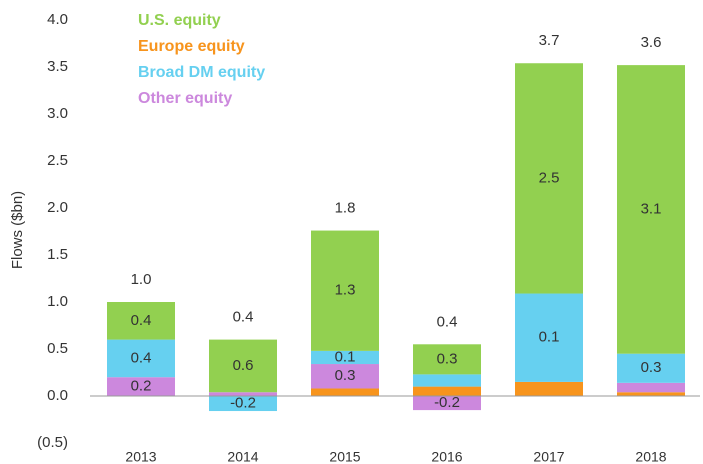  What do you see at coordinates (179, 20) in the screenshot?
I see `legend-entry: U.S. equity` at bounding box center [179, 20].